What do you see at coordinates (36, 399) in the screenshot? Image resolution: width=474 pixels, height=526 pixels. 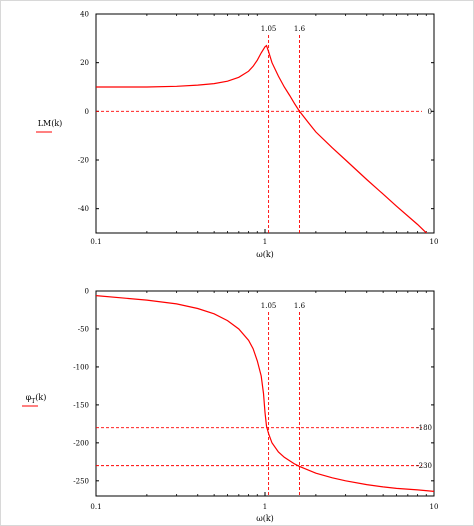 I see `y-axis-label: φT(k)` at bounding box center [36, 399].